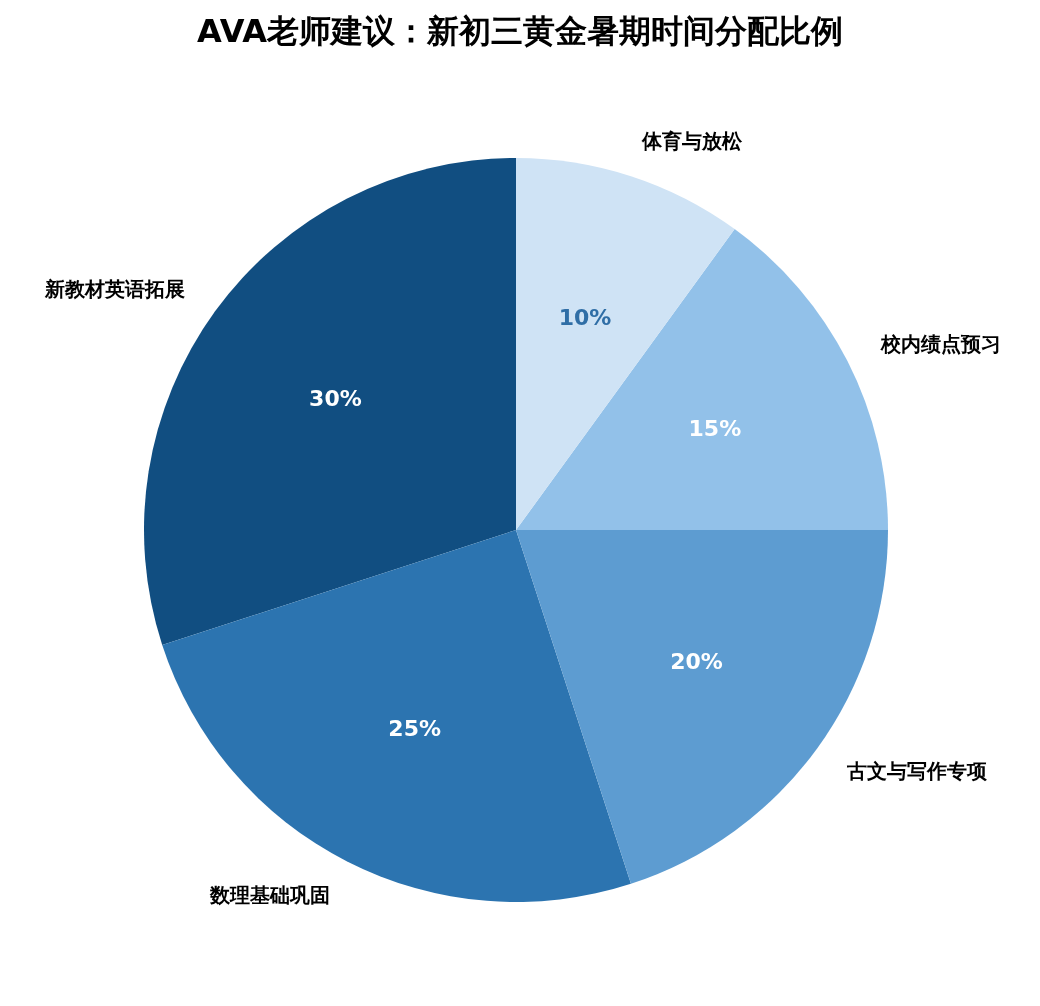  Describe the element at coordinates (335, 399) in the screenshot. I see `data-label: 30%` at that location.